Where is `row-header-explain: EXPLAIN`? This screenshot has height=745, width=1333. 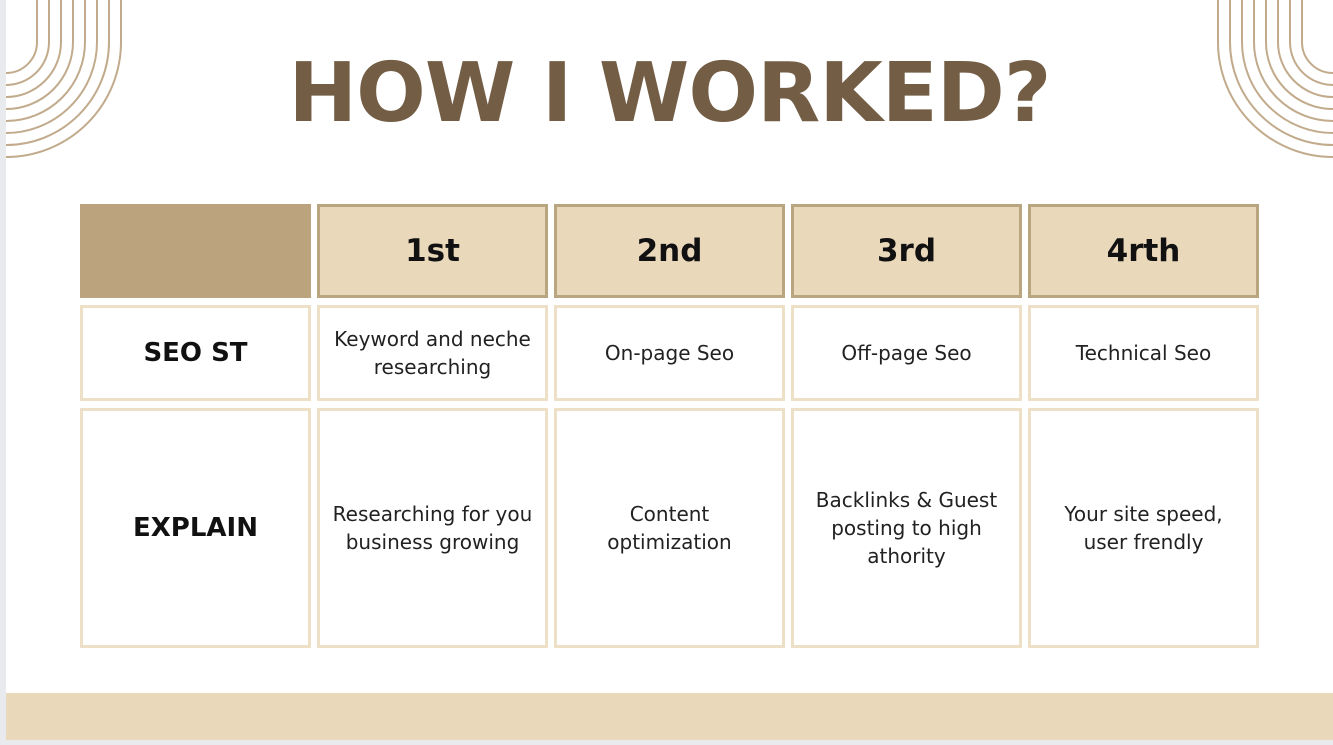 row-header-explain: EXPLAIN is located at coordinates (195, 528).